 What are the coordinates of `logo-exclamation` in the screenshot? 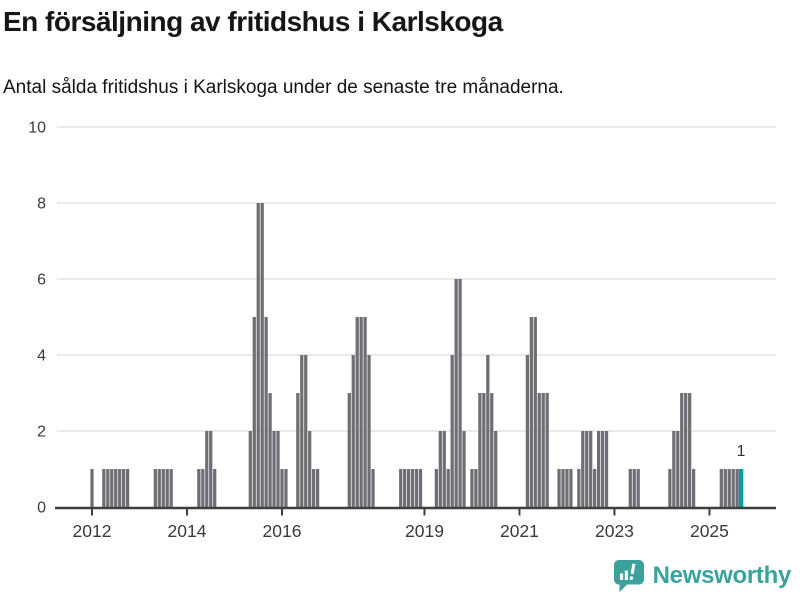 It's located at (632, 572).